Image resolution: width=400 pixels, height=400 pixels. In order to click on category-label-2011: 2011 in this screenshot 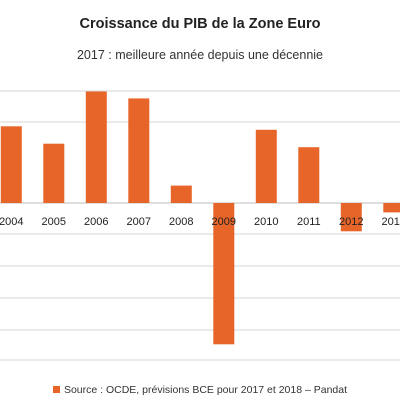, I will do `click(309, 222)`.